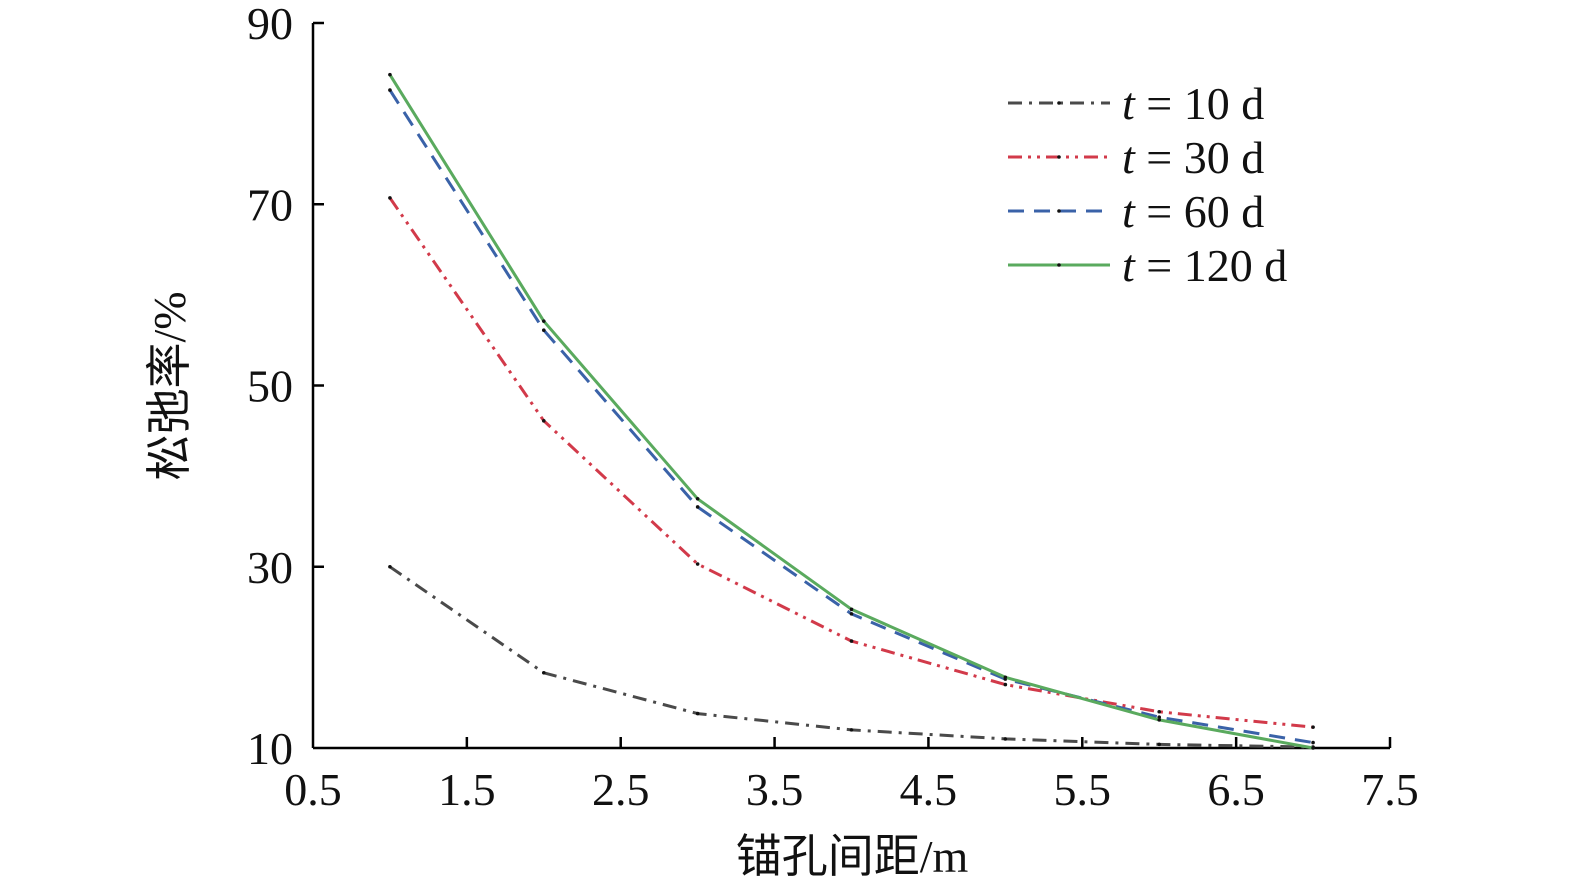 This screenshot has height=893, width=1575. I want to click on x-tick-label: 1.5, so click(467, 789).